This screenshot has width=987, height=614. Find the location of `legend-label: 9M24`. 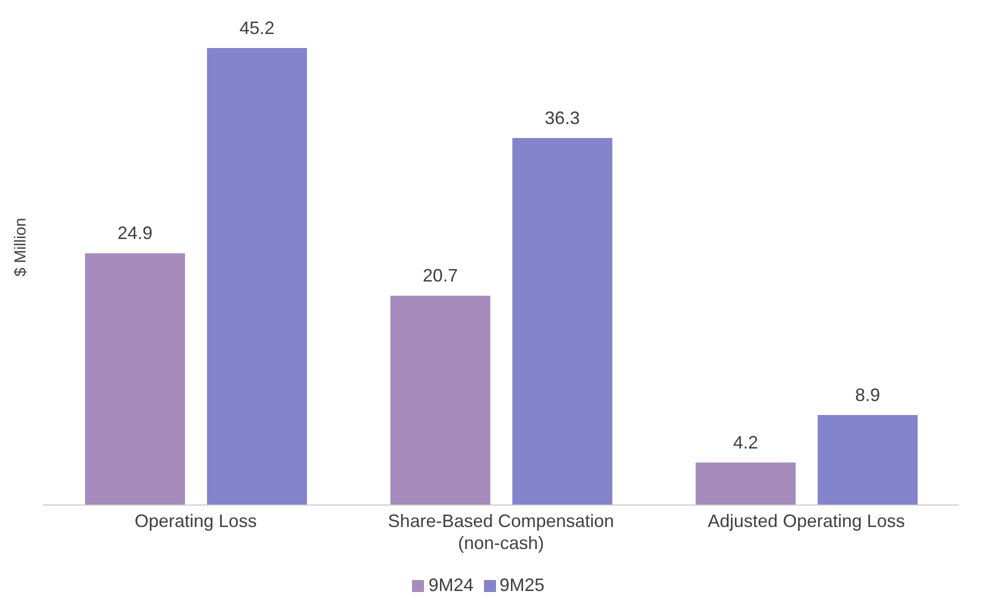

legend-label: 9M24 is located at coordinates (451, 585).